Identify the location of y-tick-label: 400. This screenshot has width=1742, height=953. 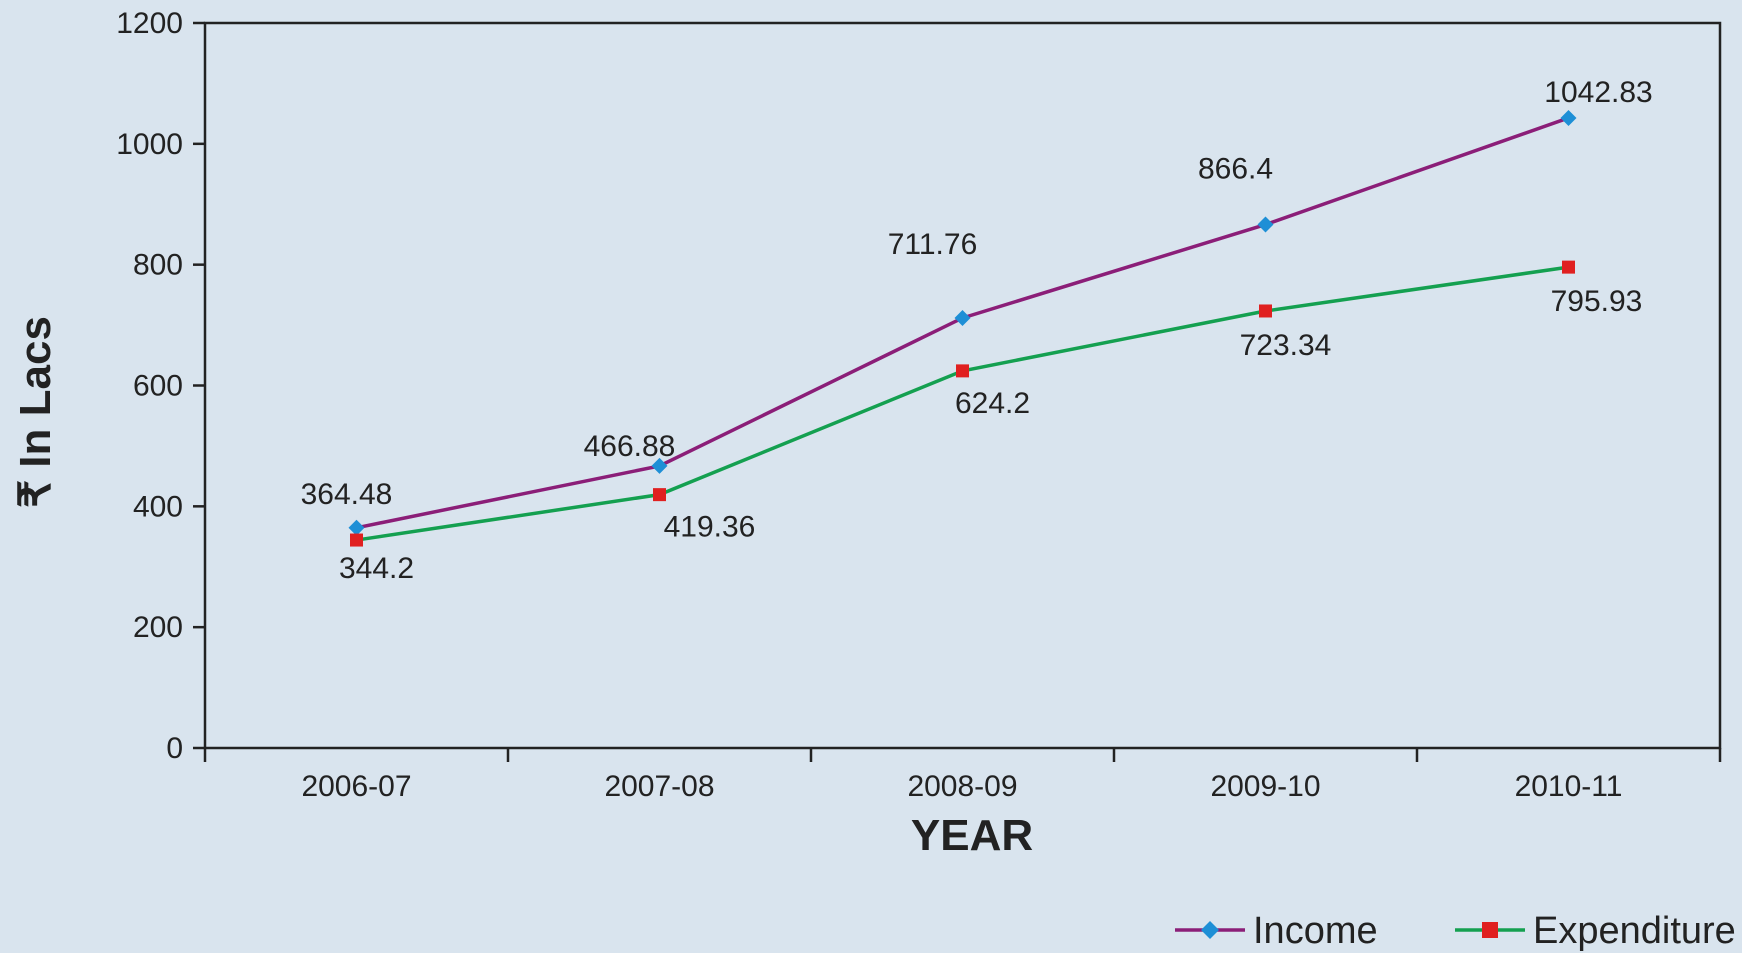
(158, 506).